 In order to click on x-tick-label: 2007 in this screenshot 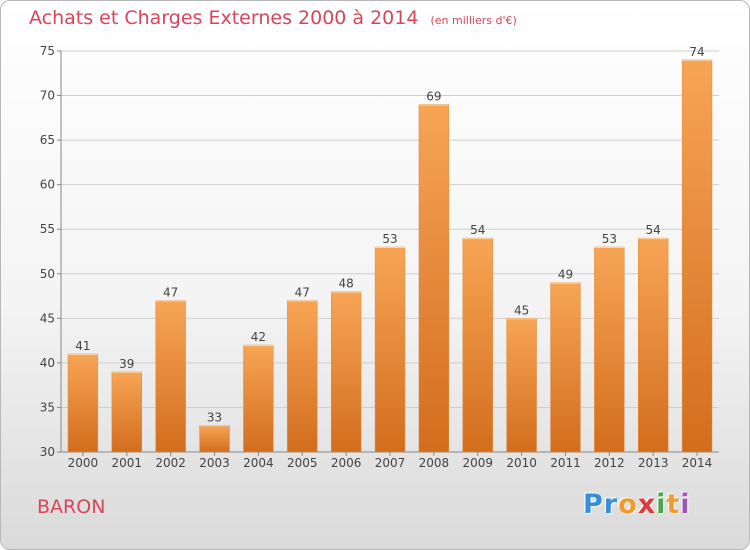, I will do `click(390, 463)`.